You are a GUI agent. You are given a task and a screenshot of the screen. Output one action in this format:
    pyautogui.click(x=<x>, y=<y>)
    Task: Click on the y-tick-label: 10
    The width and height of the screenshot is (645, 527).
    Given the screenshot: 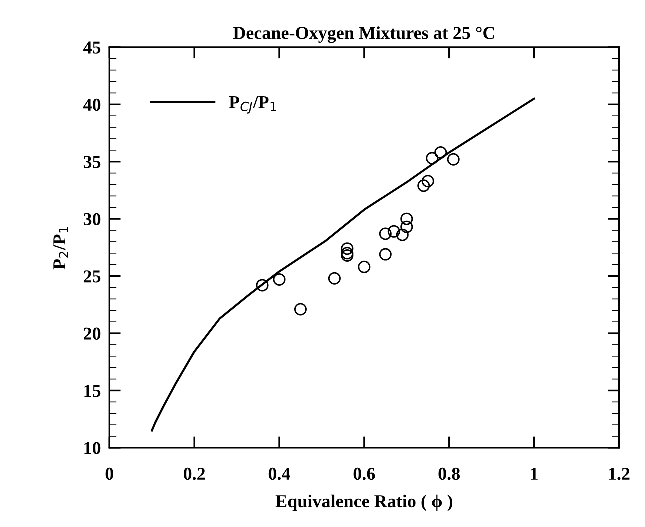 What is the action you would take?
    pyautogui.click(x=92, y=448)
    